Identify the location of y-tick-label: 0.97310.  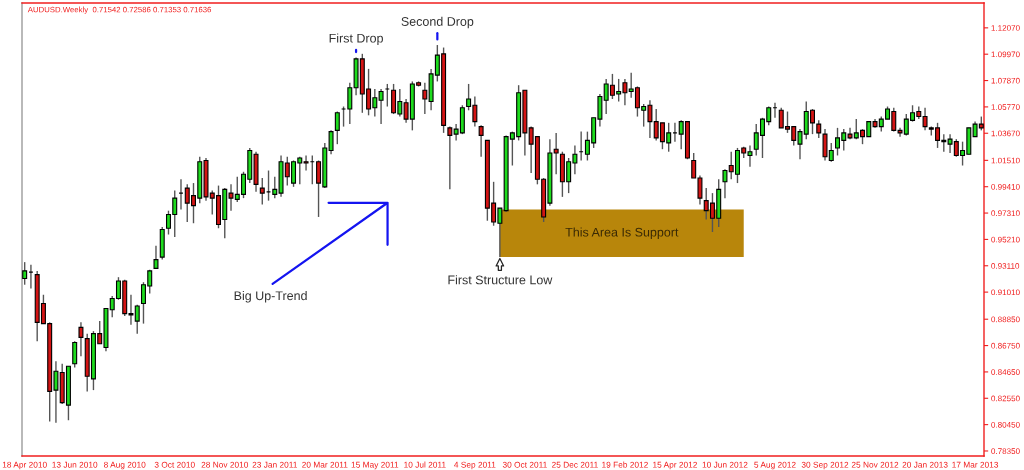
(1005, 213).